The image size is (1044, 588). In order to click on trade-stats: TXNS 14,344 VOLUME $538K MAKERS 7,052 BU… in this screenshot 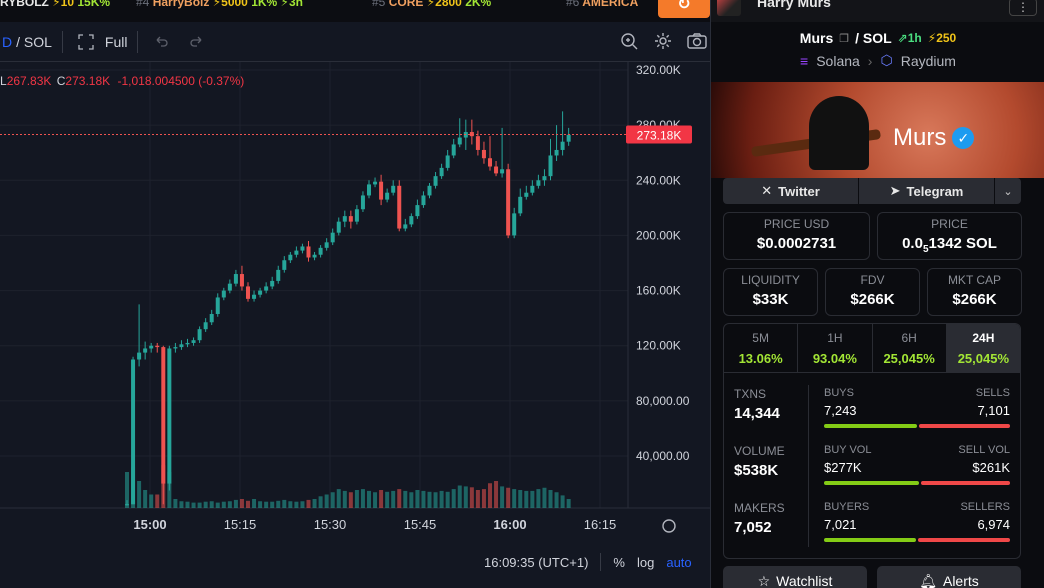, I will do `click(872, 466)`.